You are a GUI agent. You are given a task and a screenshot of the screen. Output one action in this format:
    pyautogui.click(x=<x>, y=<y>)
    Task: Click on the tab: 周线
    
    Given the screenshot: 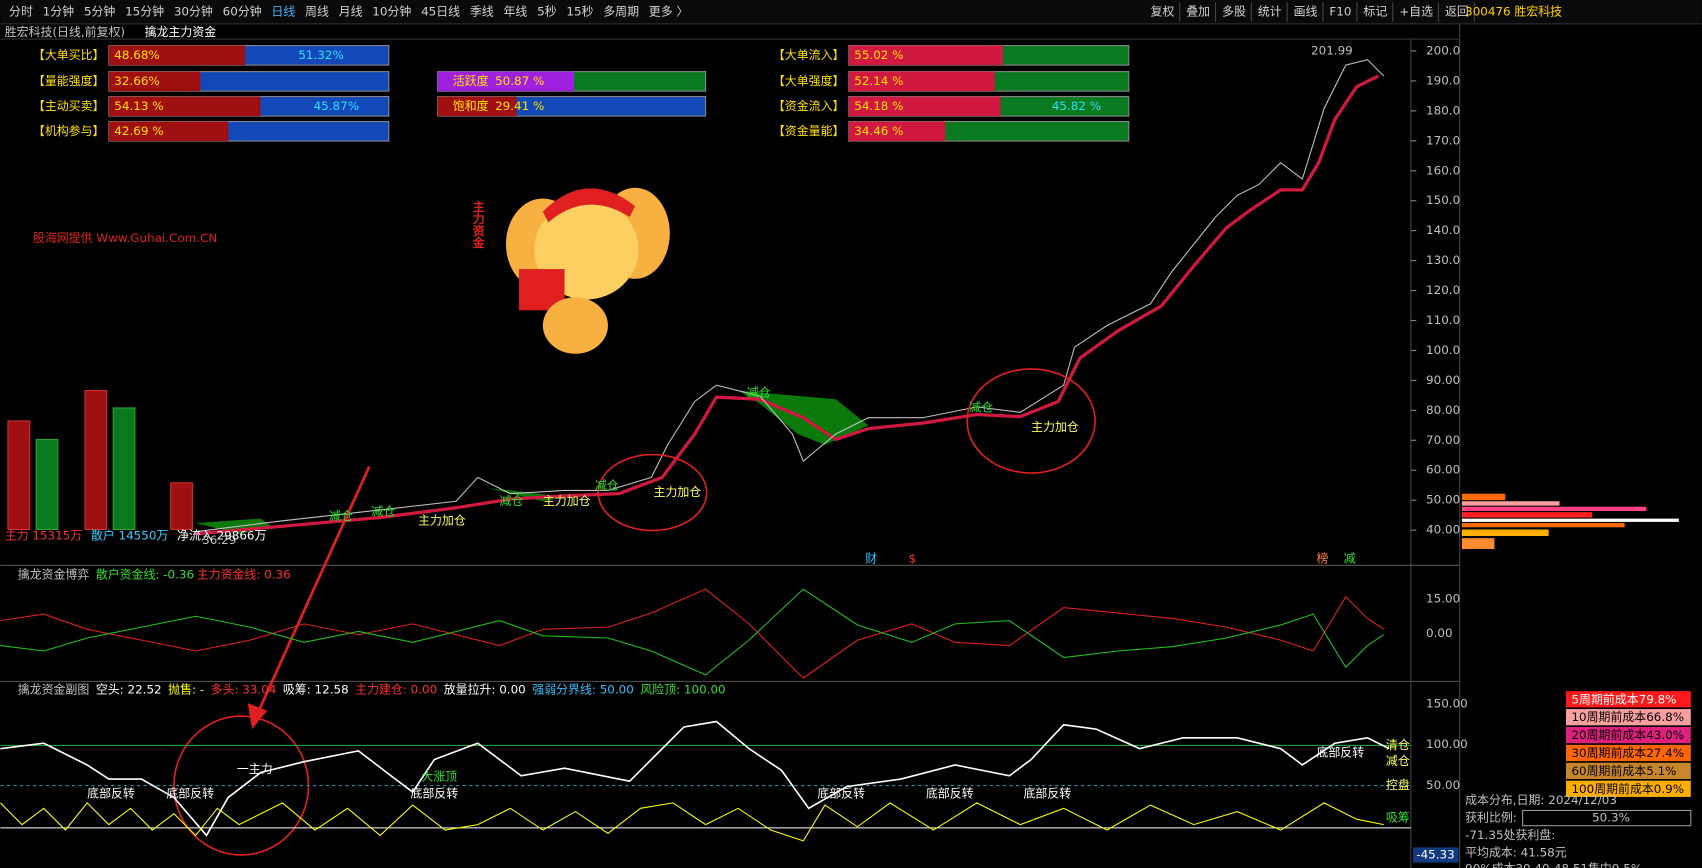 What is the action you would take?
    pyautogui.click(x=317, y=11)
    